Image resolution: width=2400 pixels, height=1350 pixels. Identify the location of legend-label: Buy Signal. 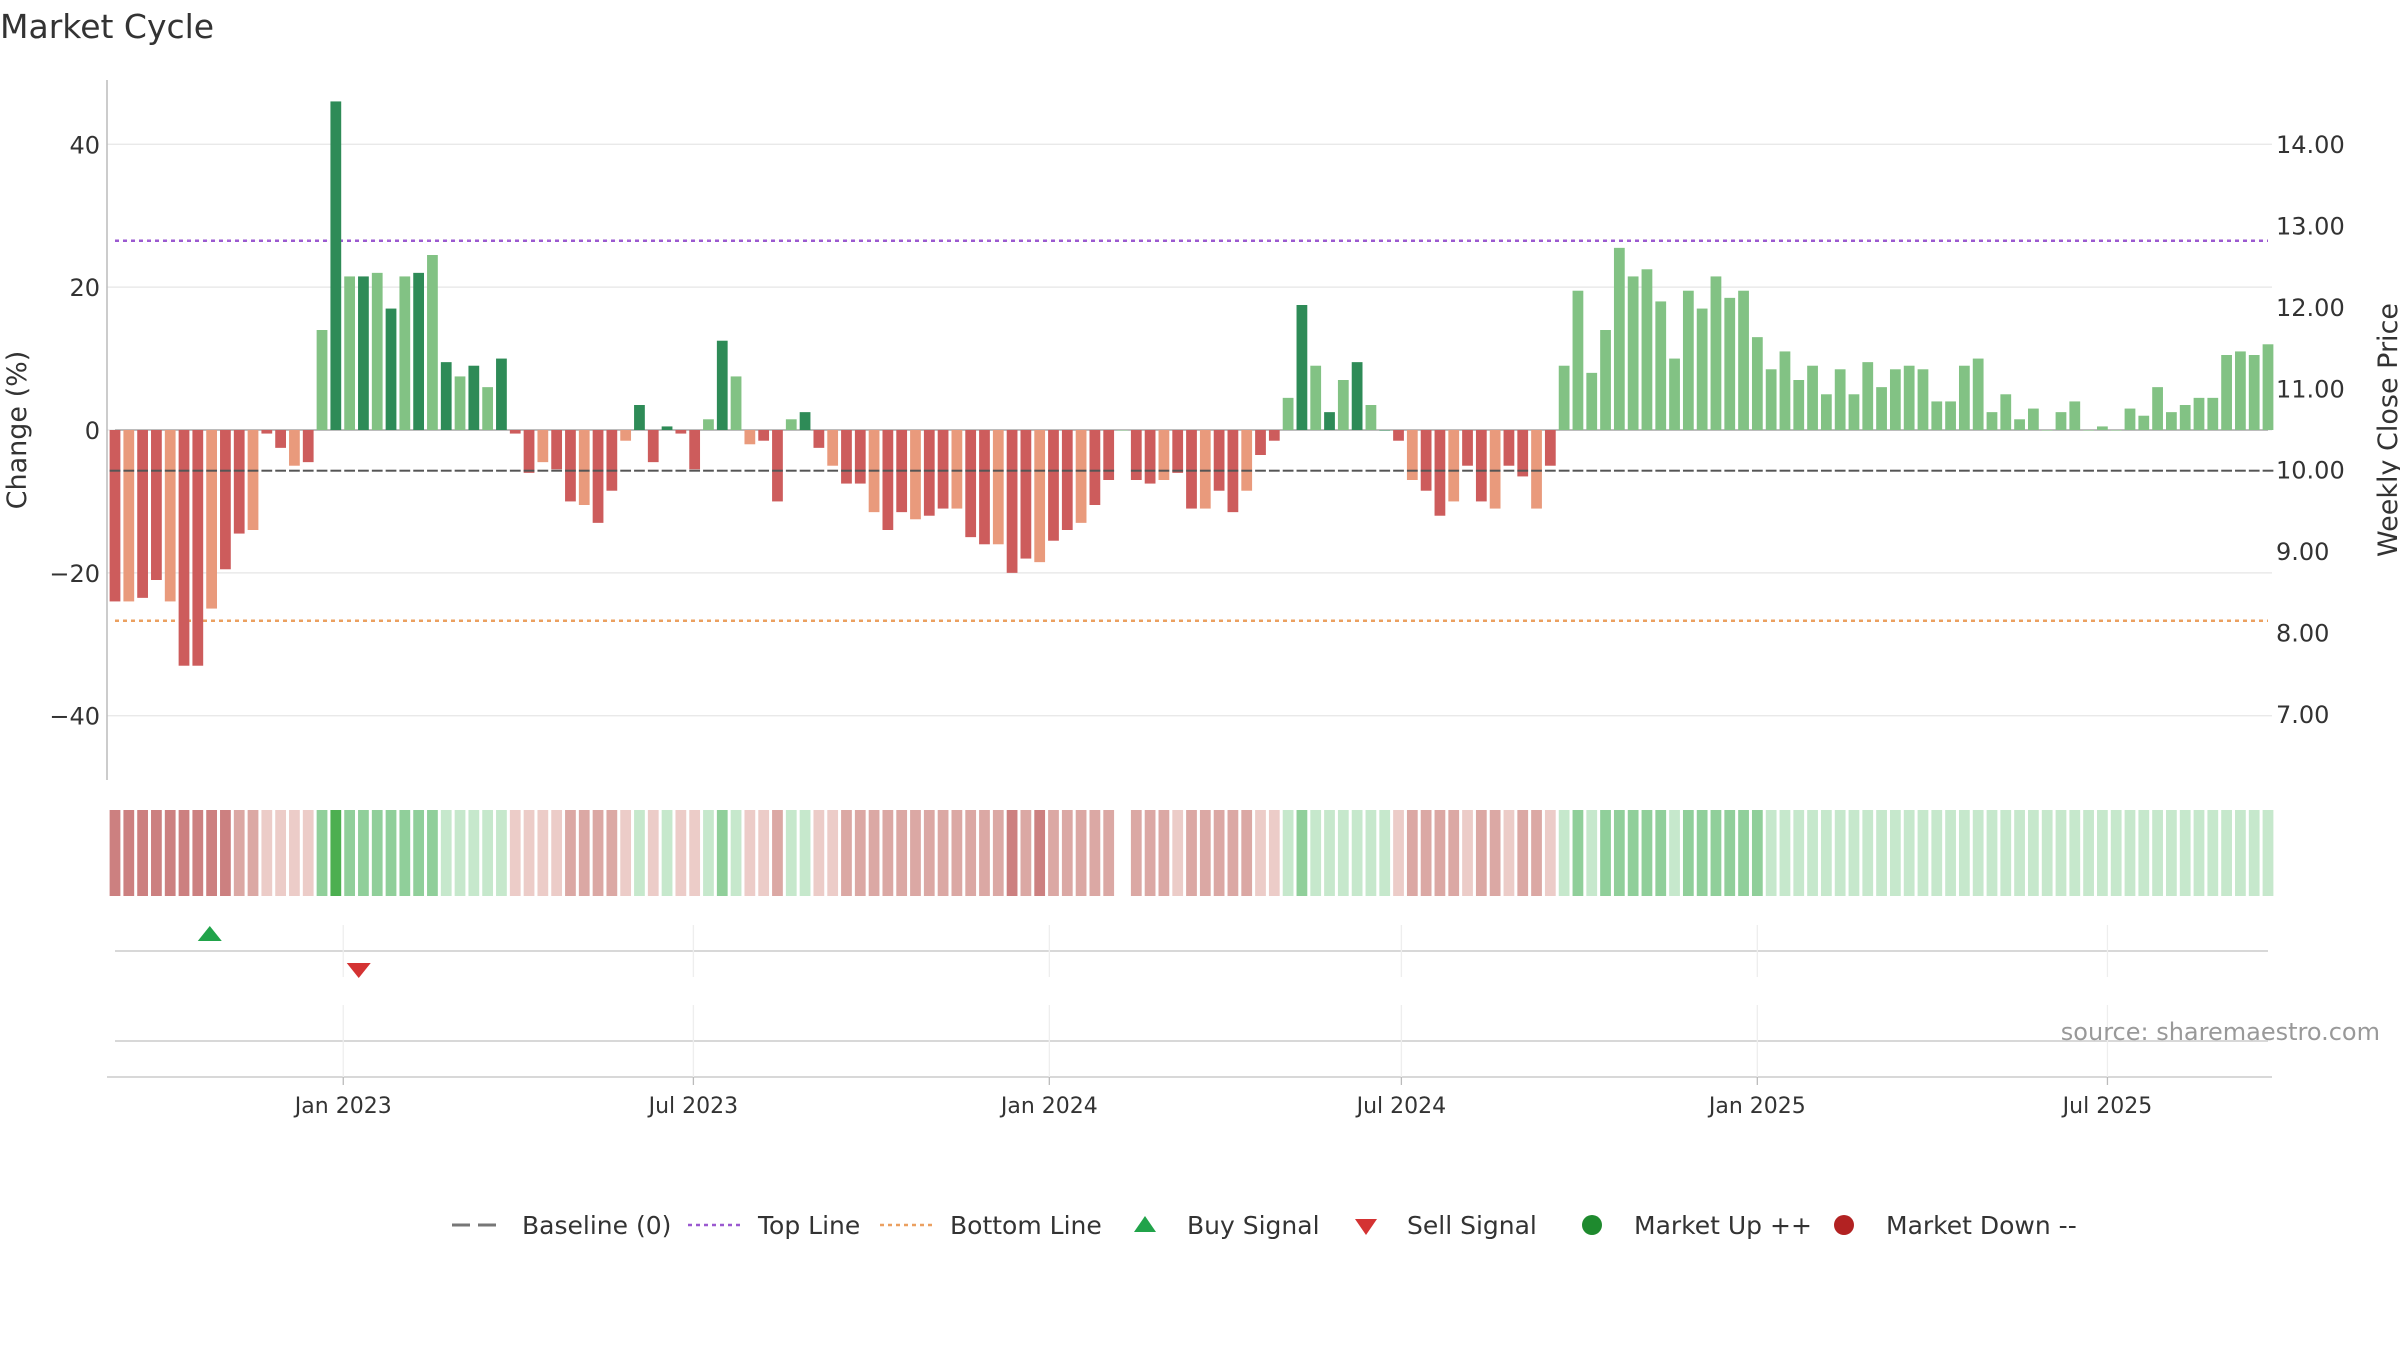
(1253, 1225).